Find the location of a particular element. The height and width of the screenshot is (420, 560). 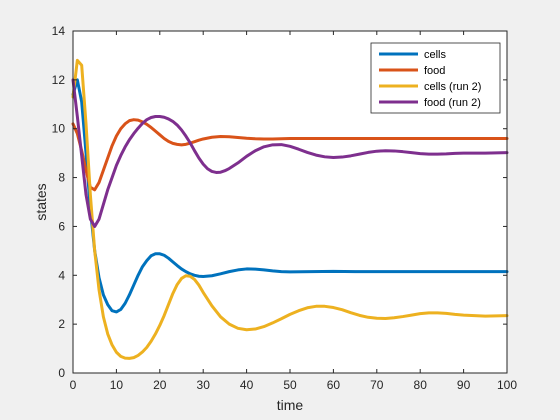

y-tick-label: 10 is located at coordinates (59, 129).